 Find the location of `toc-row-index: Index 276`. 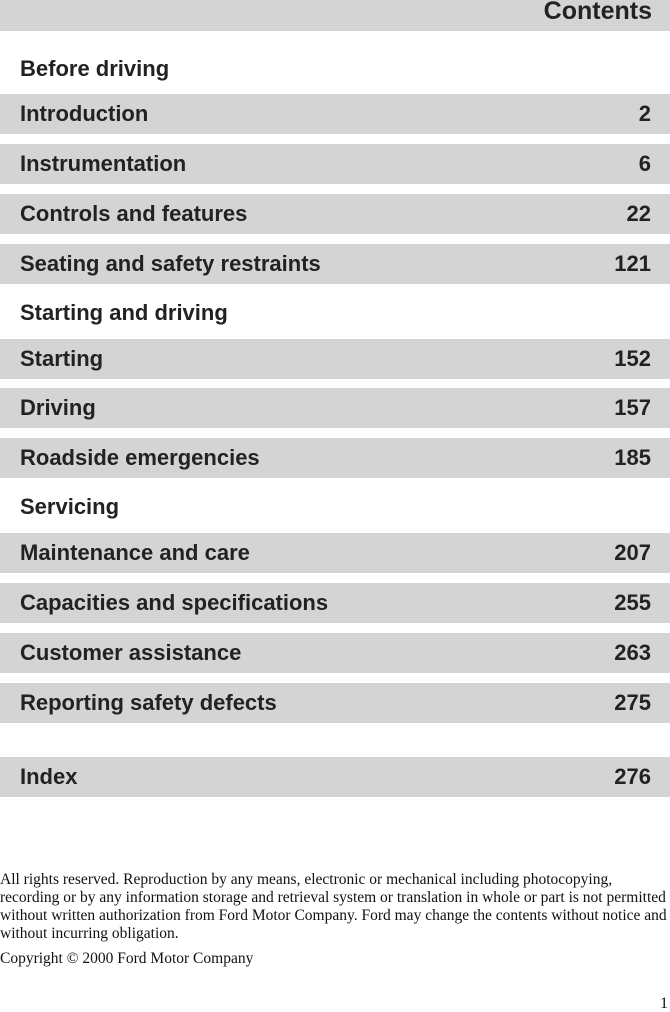

toc-row-index: Index 276 is located at coordinates (335, 777).